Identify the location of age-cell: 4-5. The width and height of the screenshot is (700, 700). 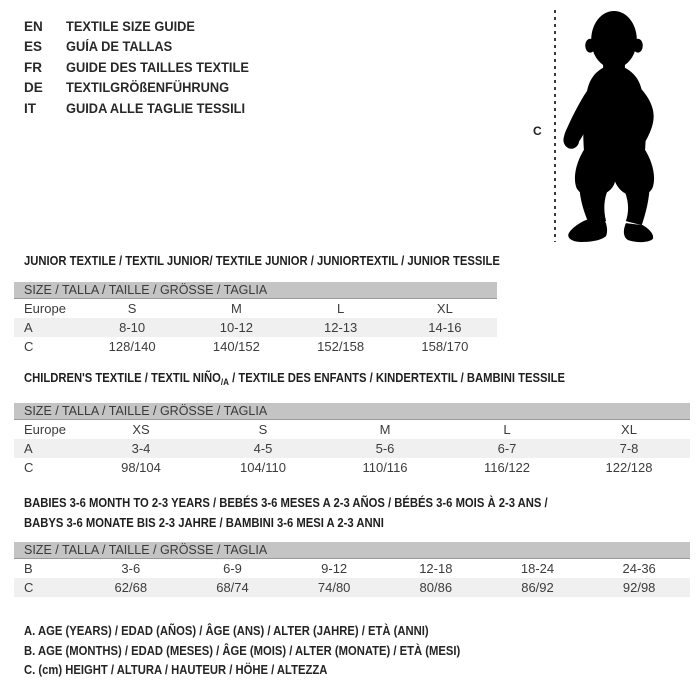
(263, 448).